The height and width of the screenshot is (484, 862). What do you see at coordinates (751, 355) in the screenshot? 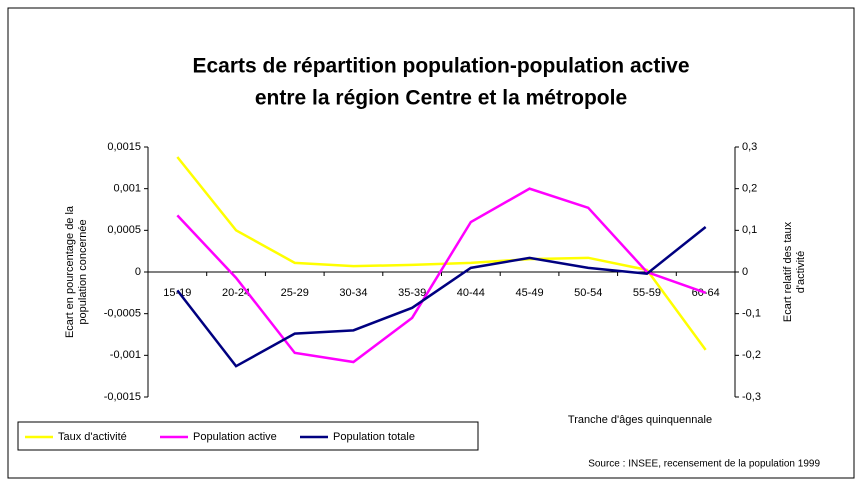
I see `y2-tick-label: -0,2` at bounding box center [751, 355].